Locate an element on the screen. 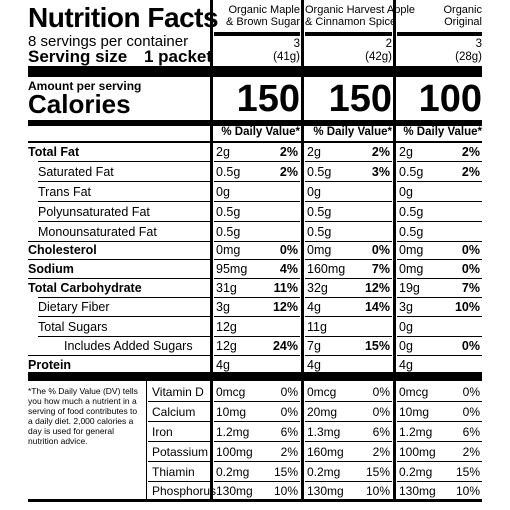 This screenshot has height=510, width=510. nutrient-daily-value: 15% is located at coordinates (377, 346).